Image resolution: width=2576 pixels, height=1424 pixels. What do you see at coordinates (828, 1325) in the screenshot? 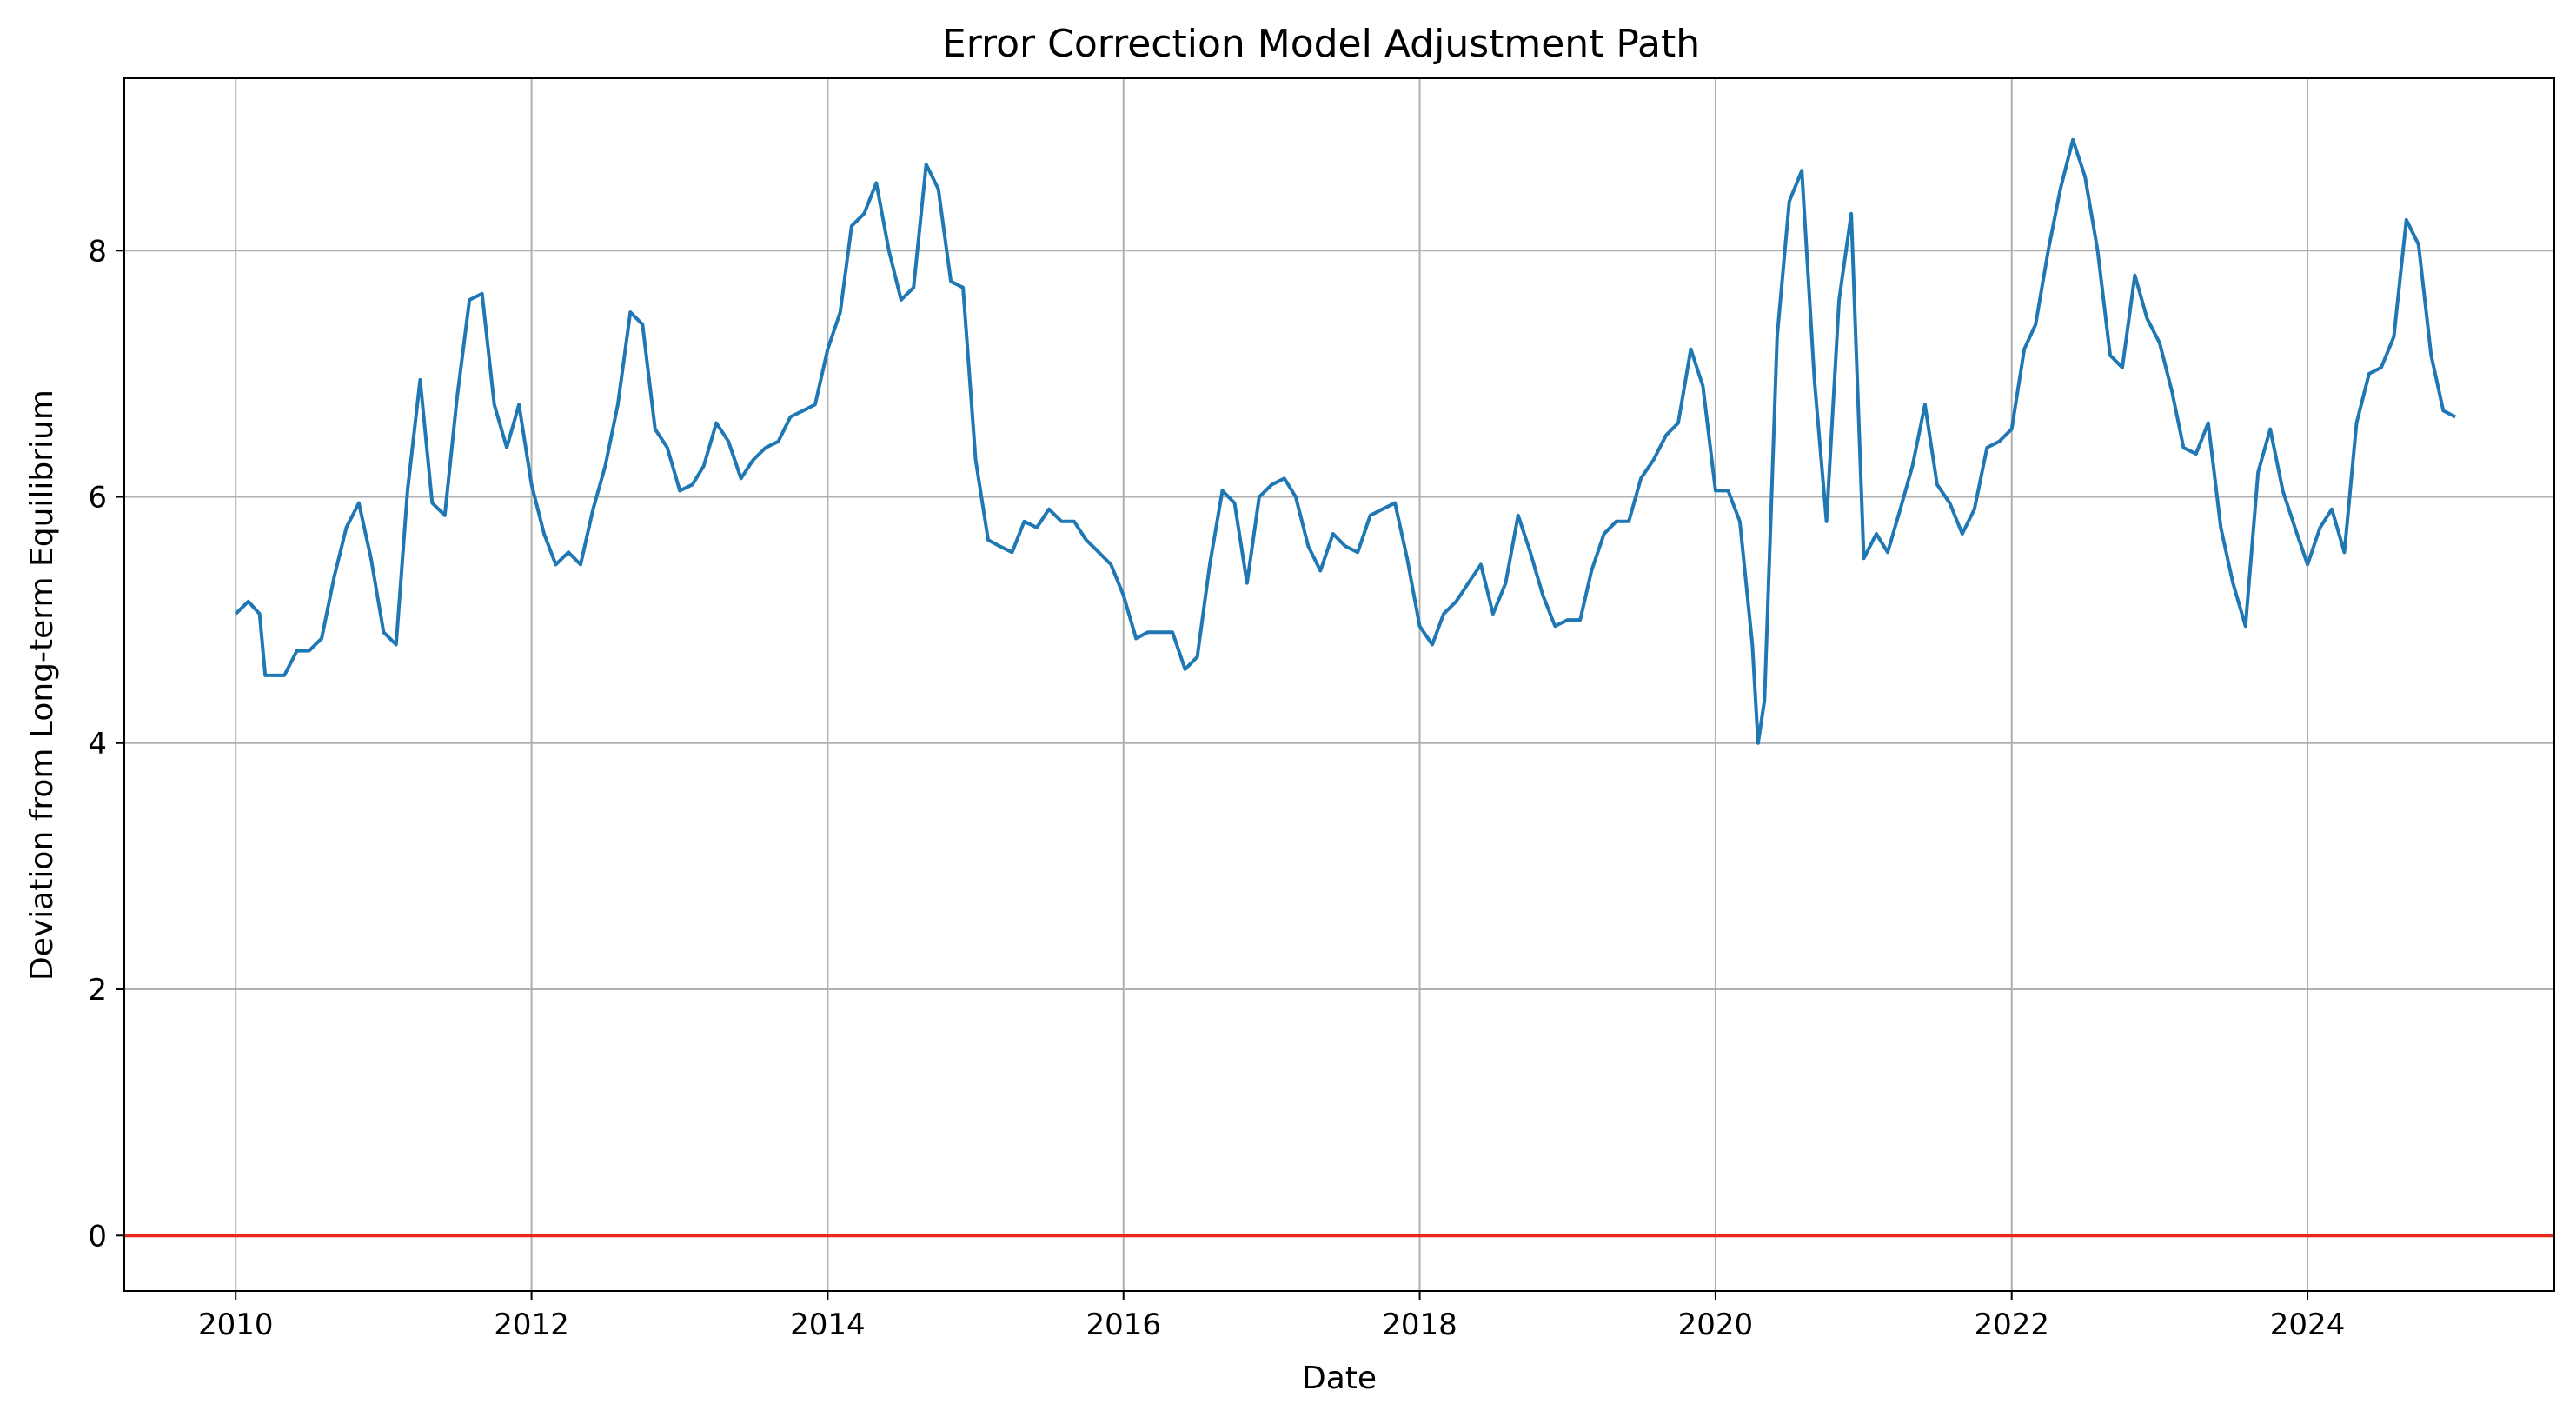
I see `x-tick-label: 2014` at bounding box center [828, 1325].